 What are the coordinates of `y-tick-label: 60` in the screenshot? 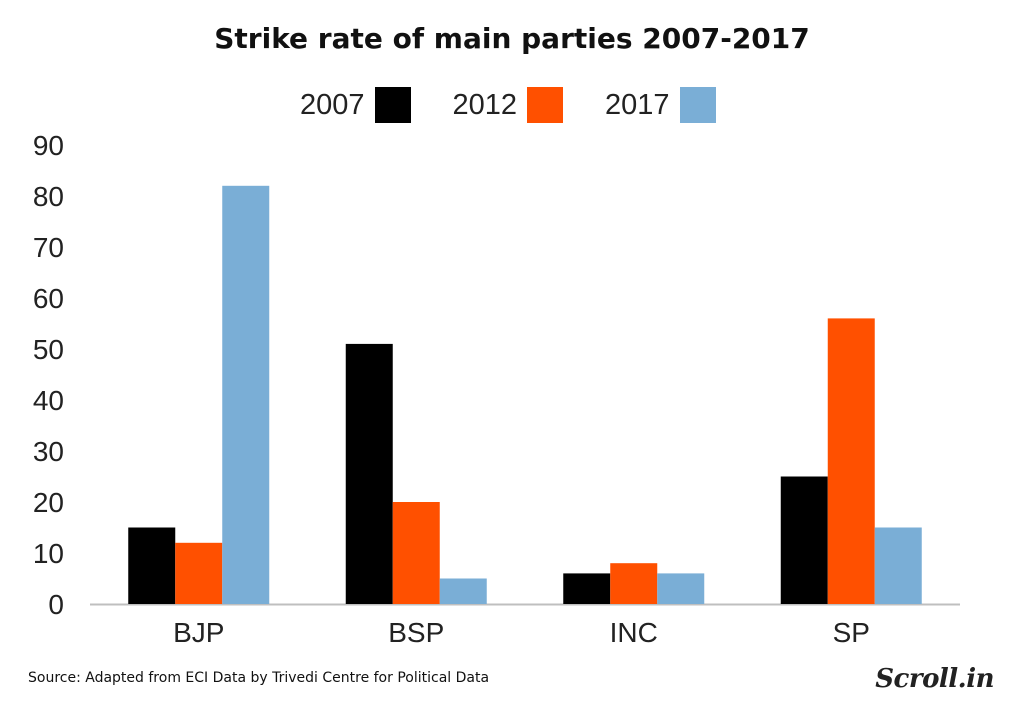 It's located at (48, 298).